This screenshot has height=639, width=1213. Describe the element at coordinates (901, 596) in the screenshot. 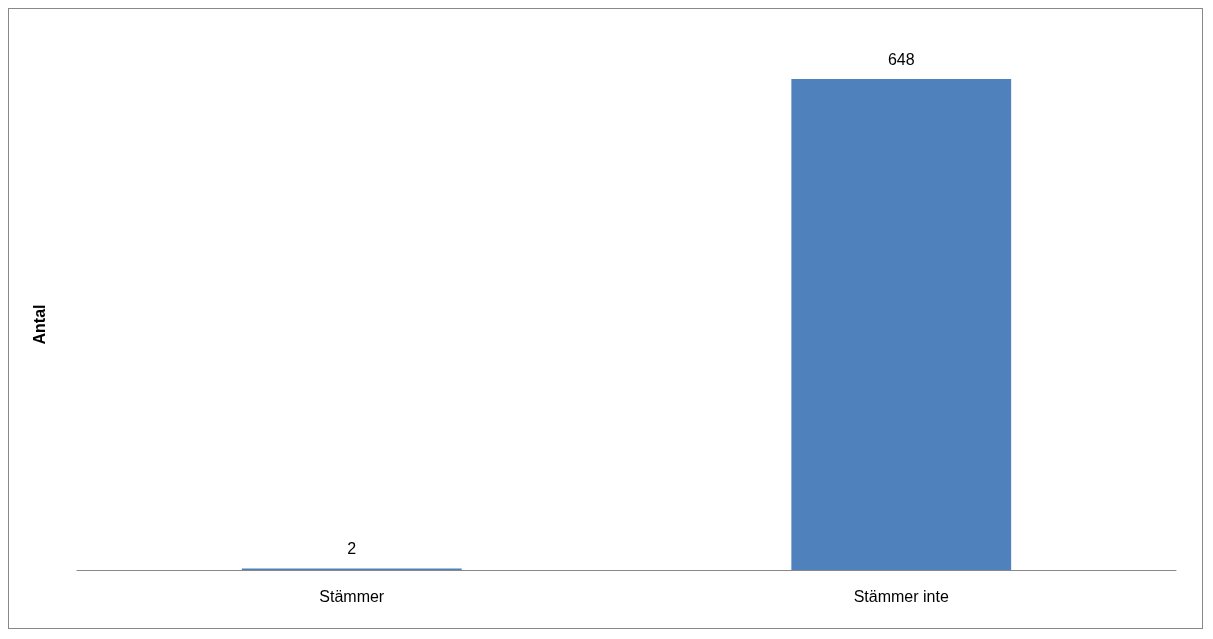

I see `x-tick-label: Stämmer inte` at that location.